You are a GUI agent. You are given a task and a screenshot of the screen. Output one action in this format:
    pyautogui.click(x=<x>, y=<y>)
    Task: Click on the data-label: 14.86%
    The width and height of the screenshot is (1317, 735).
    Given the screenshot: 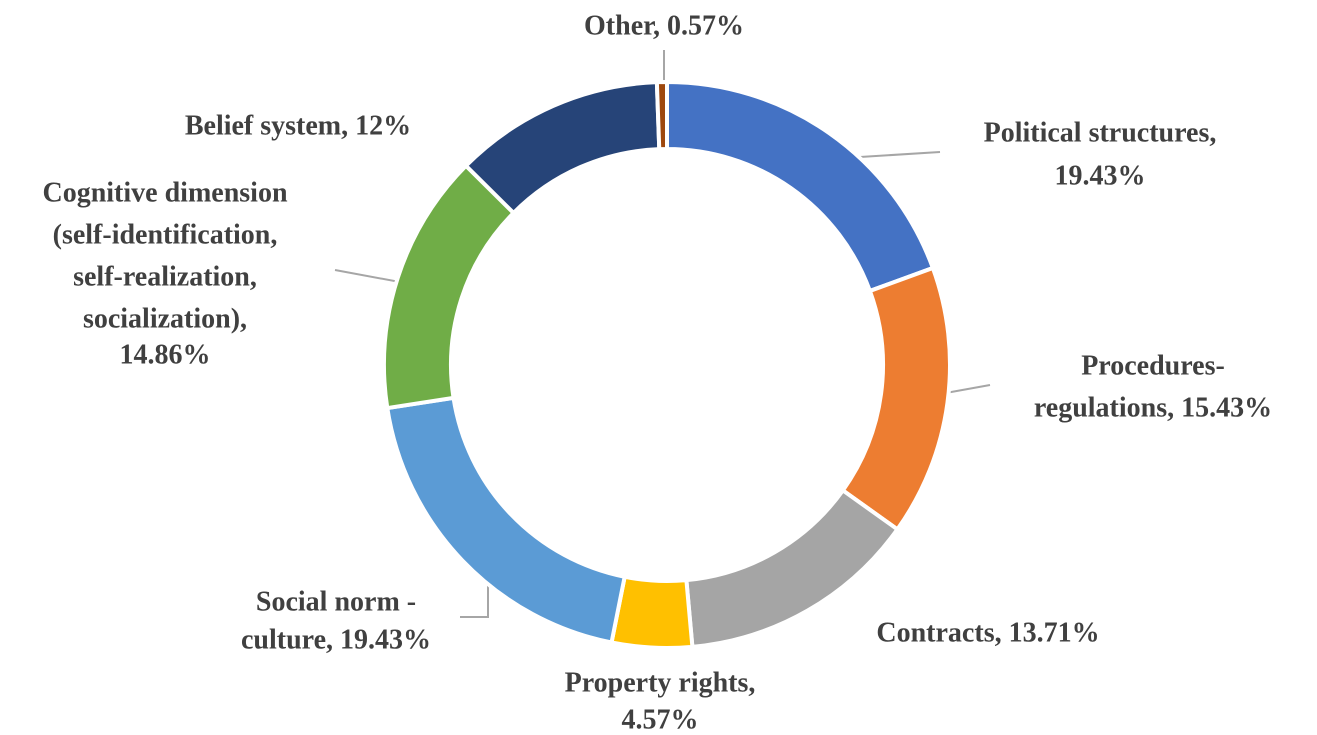 What is the action you would take?
    pyautogui.click(x=165, y=354)
    